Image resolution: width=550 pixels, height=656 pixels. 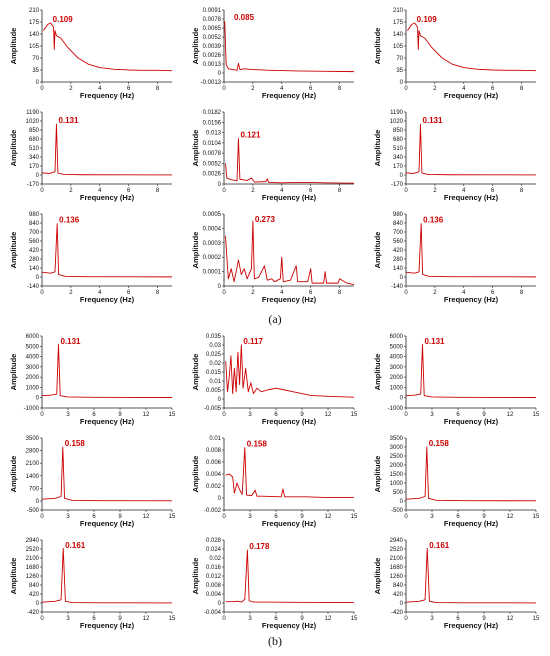 I want to click on y-tick-label: 0.03, so click(x=215, y=346).